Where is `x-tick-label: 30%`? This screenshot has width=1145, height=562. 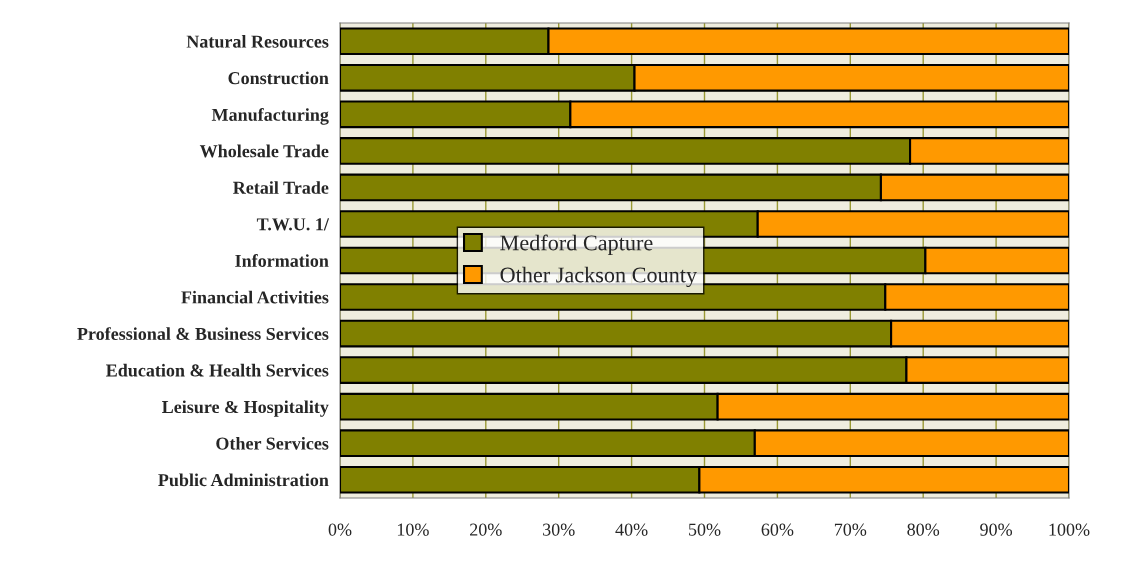 x-tick-label: 30% is located at coordinates (559, 529).